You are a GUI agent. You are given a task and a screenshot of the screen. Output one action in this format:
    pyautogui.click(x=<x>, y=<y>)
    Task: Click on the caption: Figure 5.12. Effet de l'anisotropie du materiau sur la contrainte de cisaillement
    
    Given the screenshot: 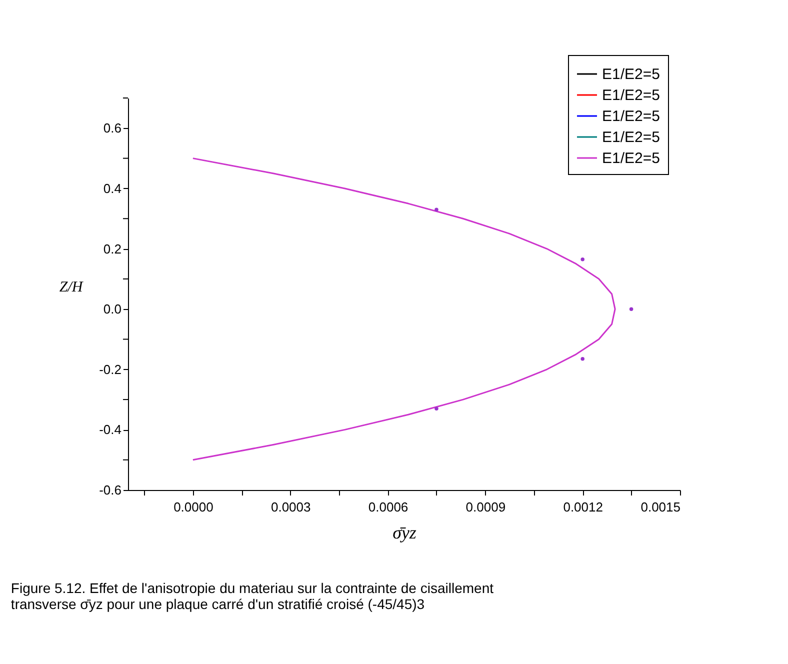 What is the action you would take?
    pyautogui.click(x=252, y=588)
    